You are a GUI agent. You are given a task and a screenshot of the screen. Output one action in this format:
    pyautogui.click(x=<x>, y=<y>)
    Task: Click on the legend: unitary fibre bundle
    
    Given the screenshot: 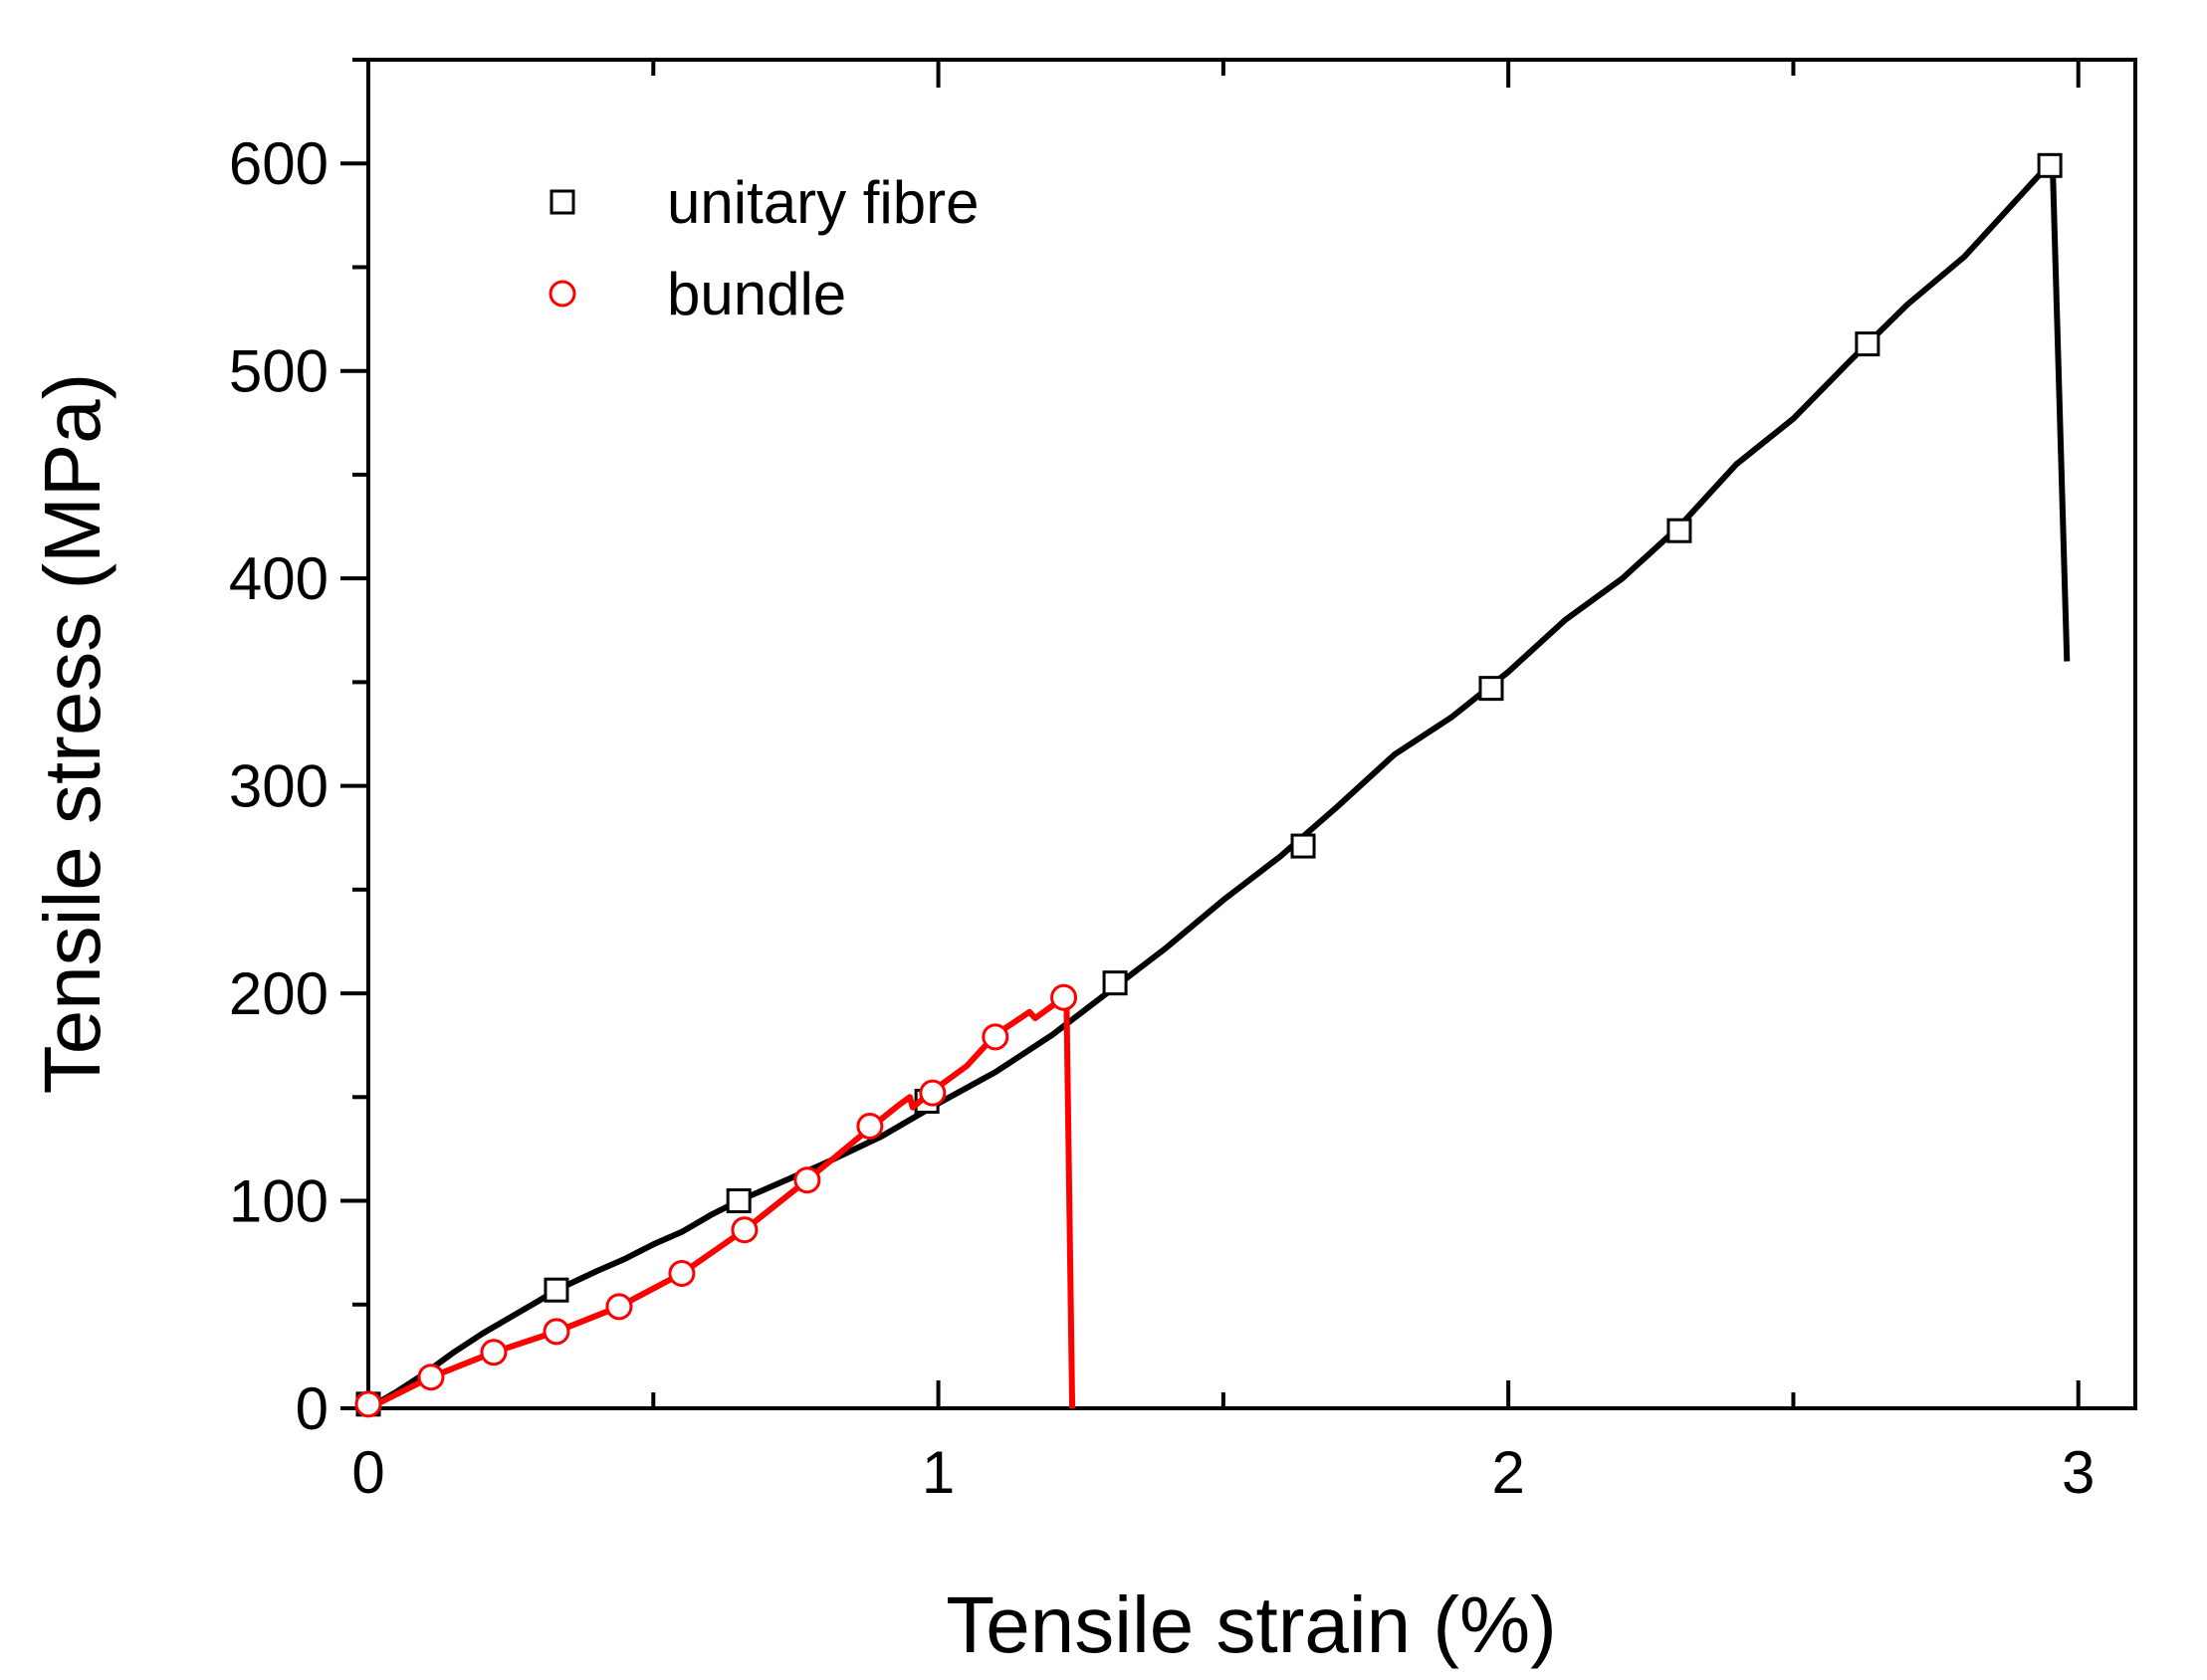 What is the action you would take?
    pyautogui.click(x=764, y=248)
    